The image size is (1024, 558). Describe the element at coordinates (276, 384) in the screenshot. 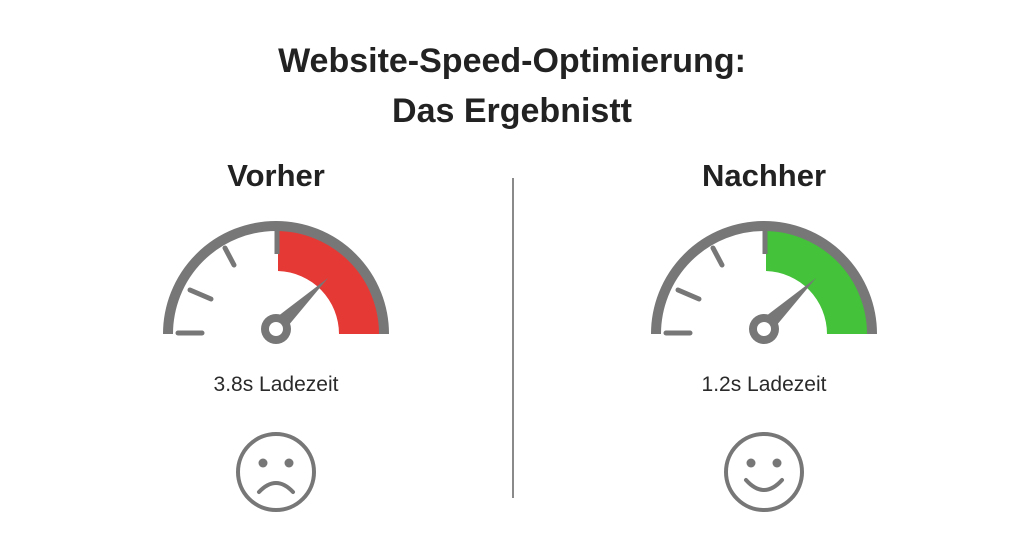

I see `before-load-time: 3.8s Ladezeit` at that location.